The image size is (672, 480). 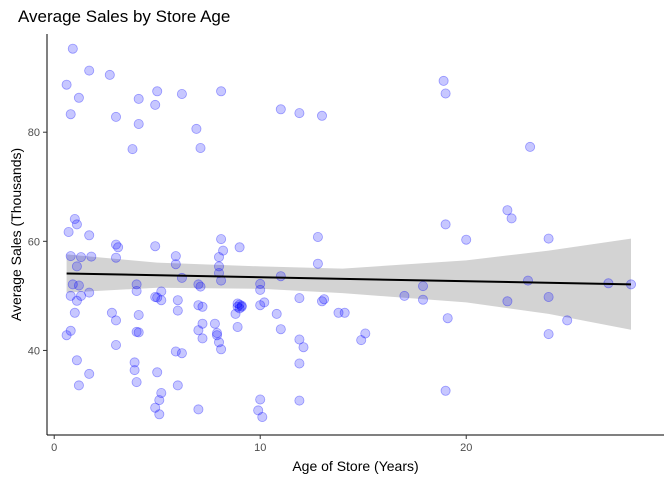 What do you see at coordinates (34, 351) in the screenshot?
I see `y-tick-label: 40` at bounding box center [34, 351].